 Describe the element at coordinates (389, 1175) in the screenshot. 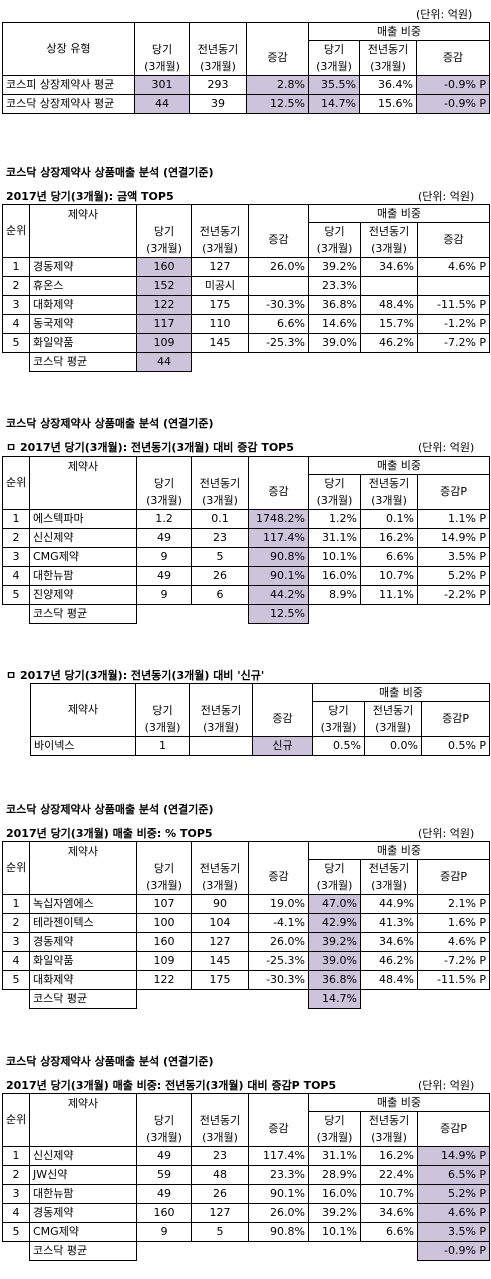

I see `cell-s_prev: 22.4%` at that location.